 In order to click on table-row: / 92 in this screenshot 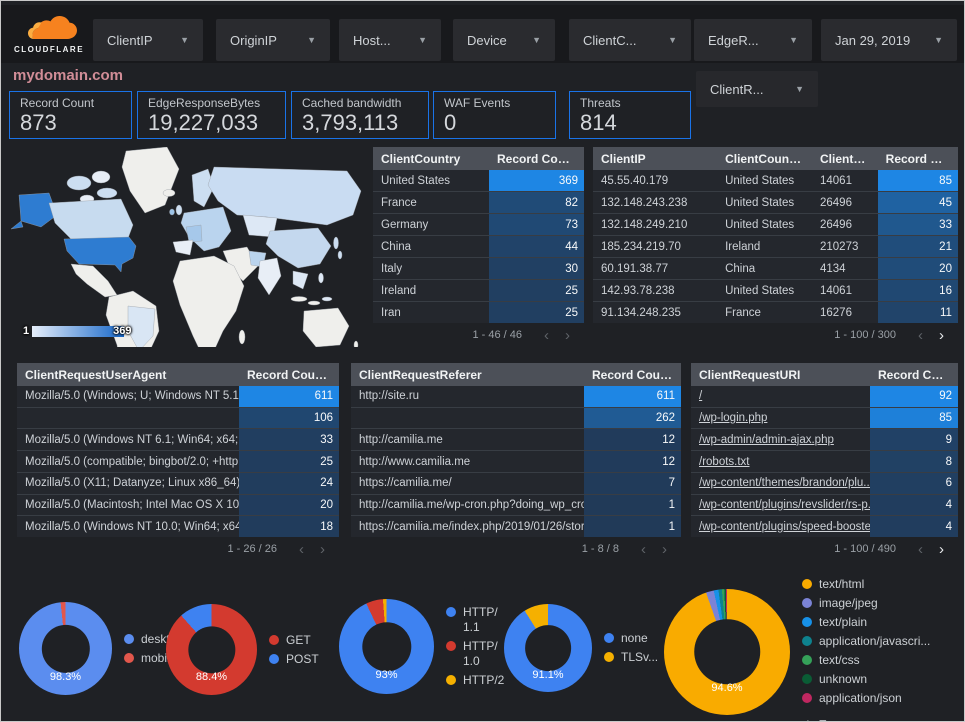, I will do `click(824, 396)`.